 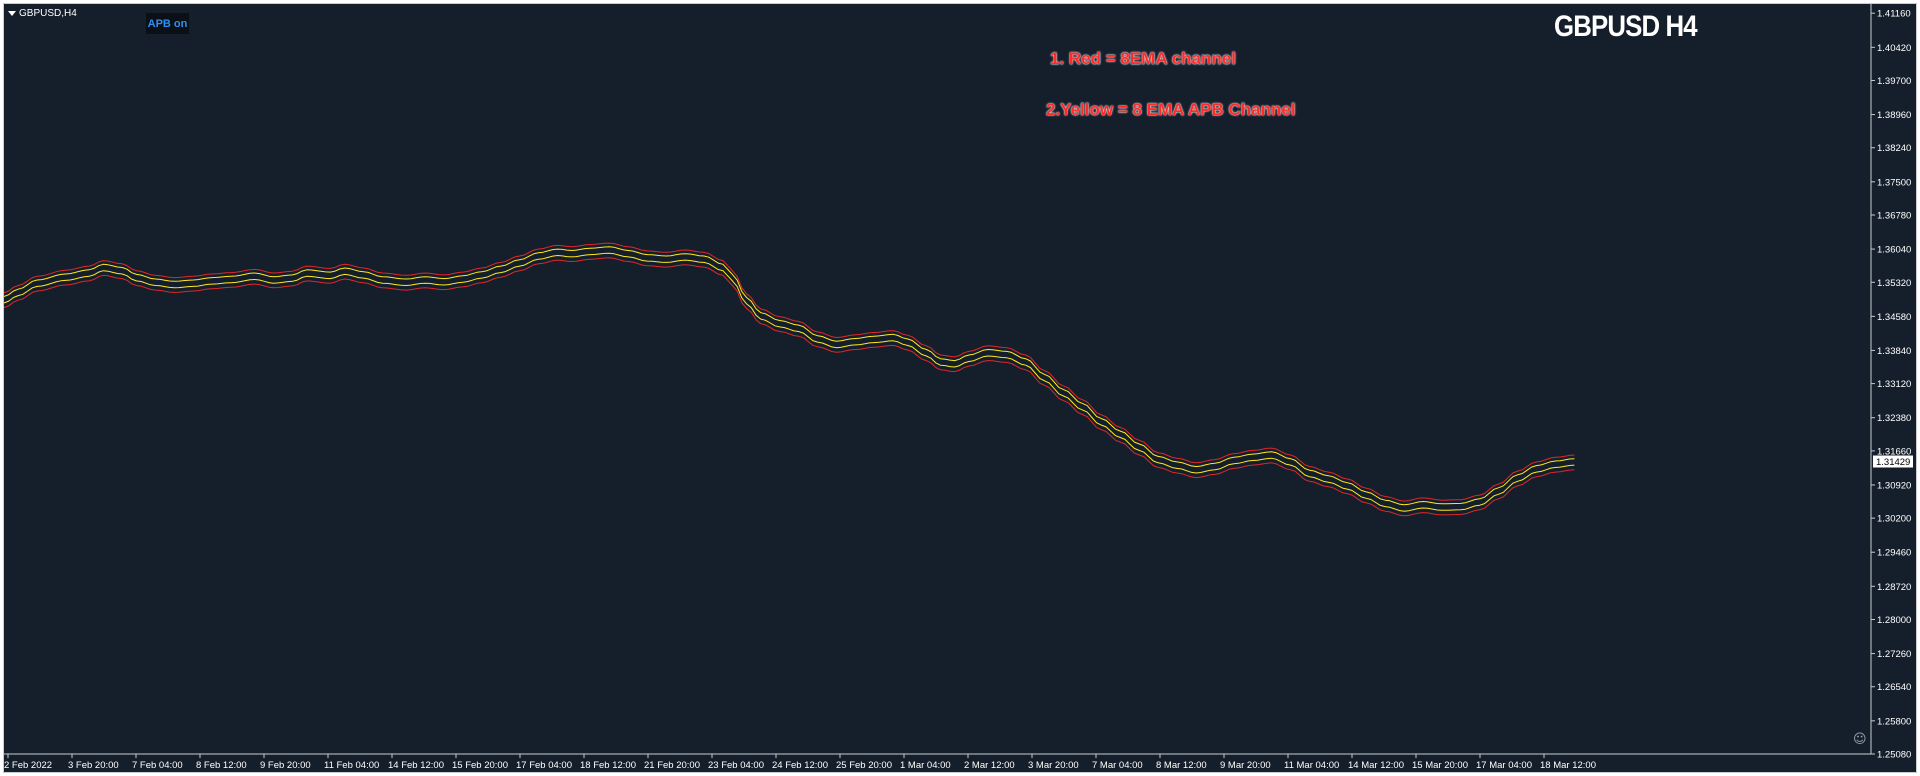 What do you see at coordinates (1894, 14) in the screenshot?
I see `price-tick-label: 1.41160` at bounding box center [1894, 14].